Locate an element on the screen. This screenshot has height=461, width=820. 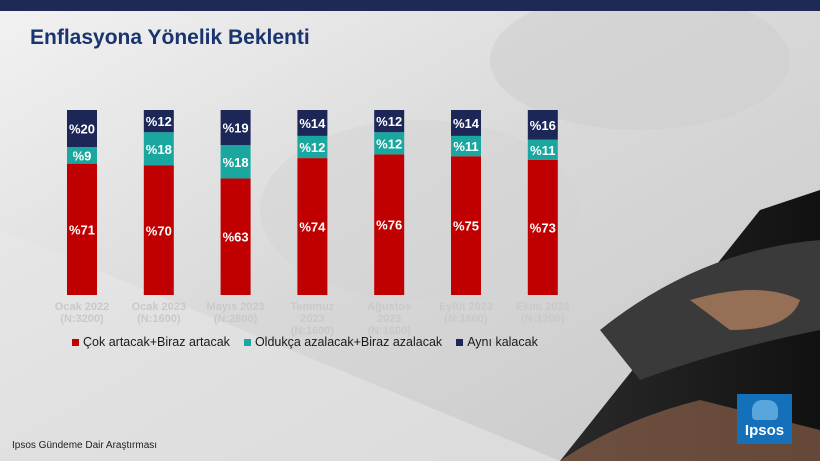
legend-item-same: Aynı kalacak is located at coordinates (497, 342).